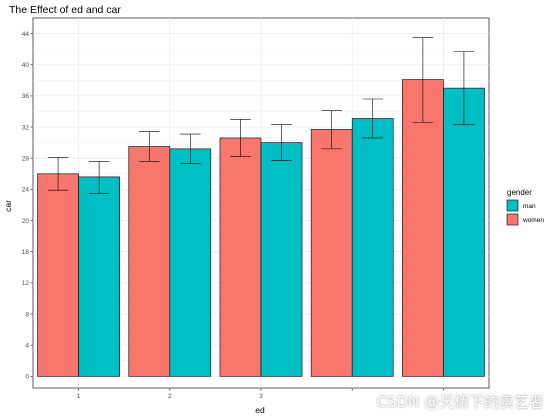 Image resolution: width=554 pixels, height=418 pixels. I want to click on y-tick-label: 4, so click(27, 345).